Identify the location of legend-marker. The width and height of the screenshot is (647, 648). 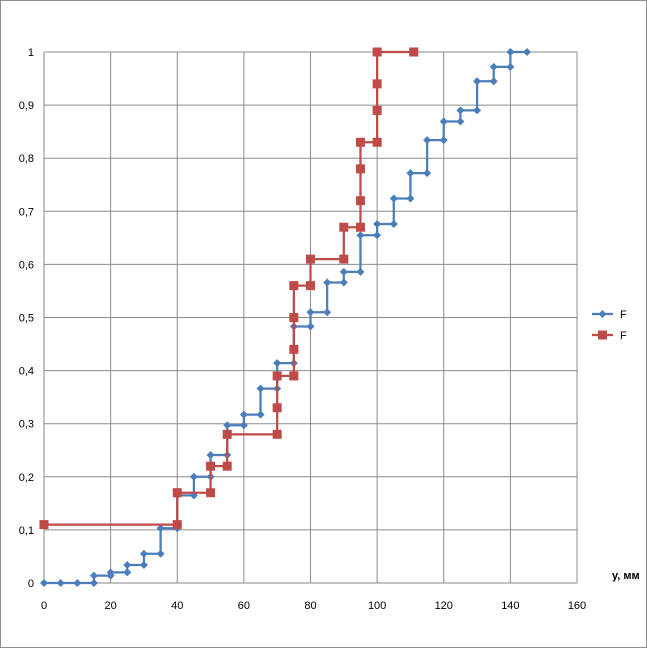
(602, 335).